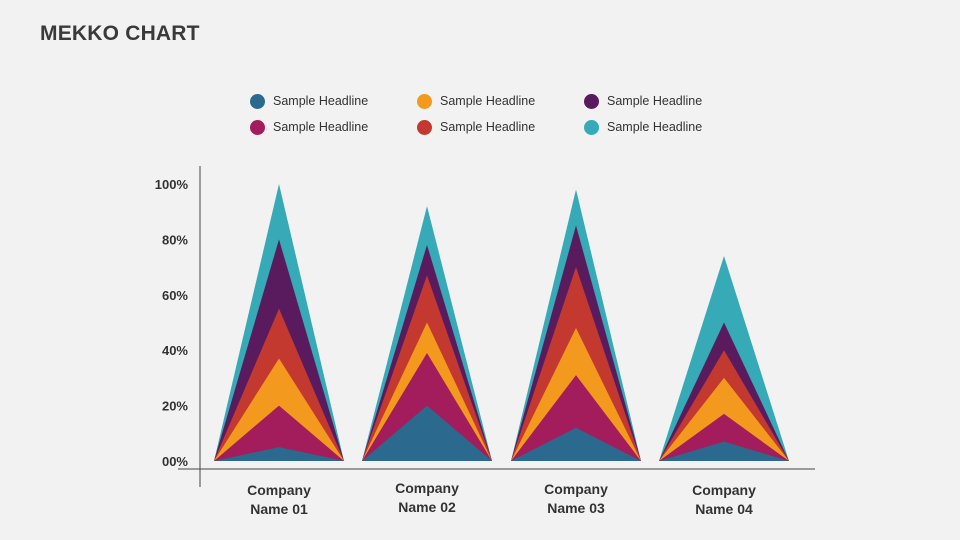 The width and height of the screenshot is (960, 540). What do you see at coordinates (172, 184) in the screenshot?
I see `y-tick-label: 100%` at bounding box center [172, 184].